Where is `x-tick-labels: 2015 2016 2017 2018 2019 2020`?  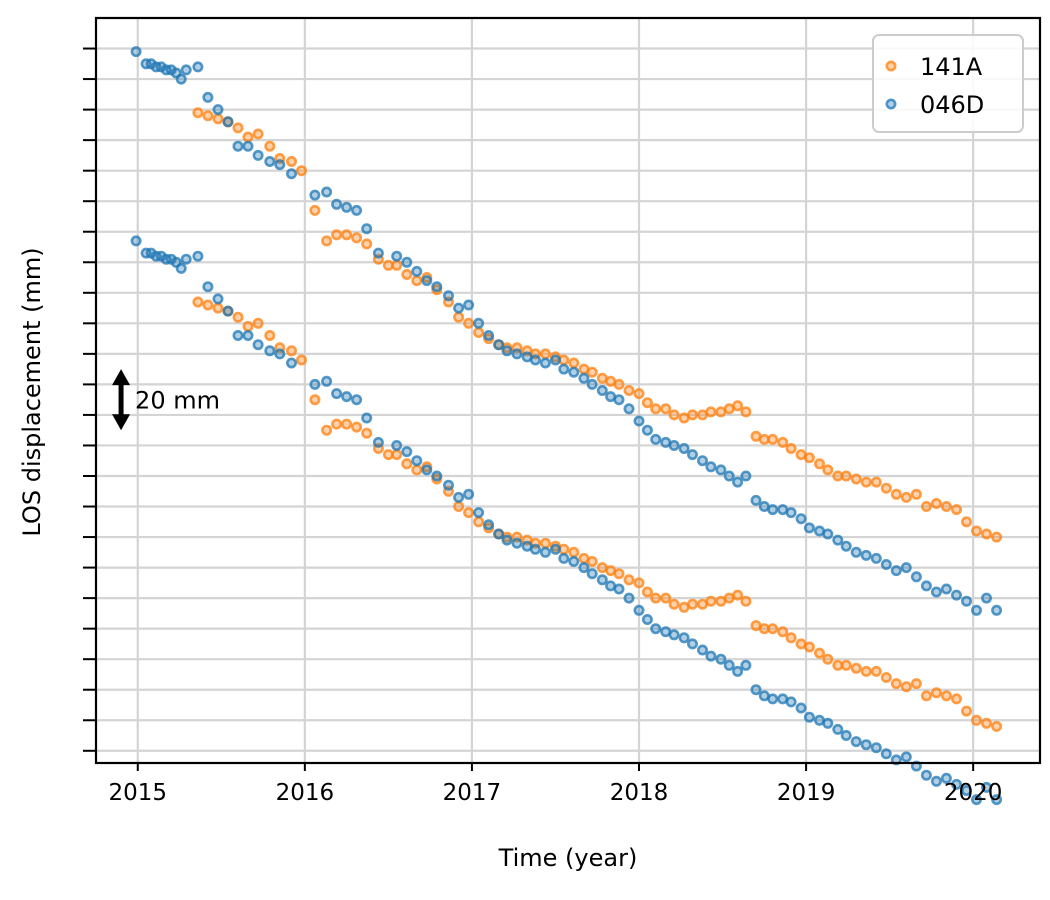
x-tick-labels: 2015 2016 2017 2018 2019 2020 is located at coordinates (555, 793).